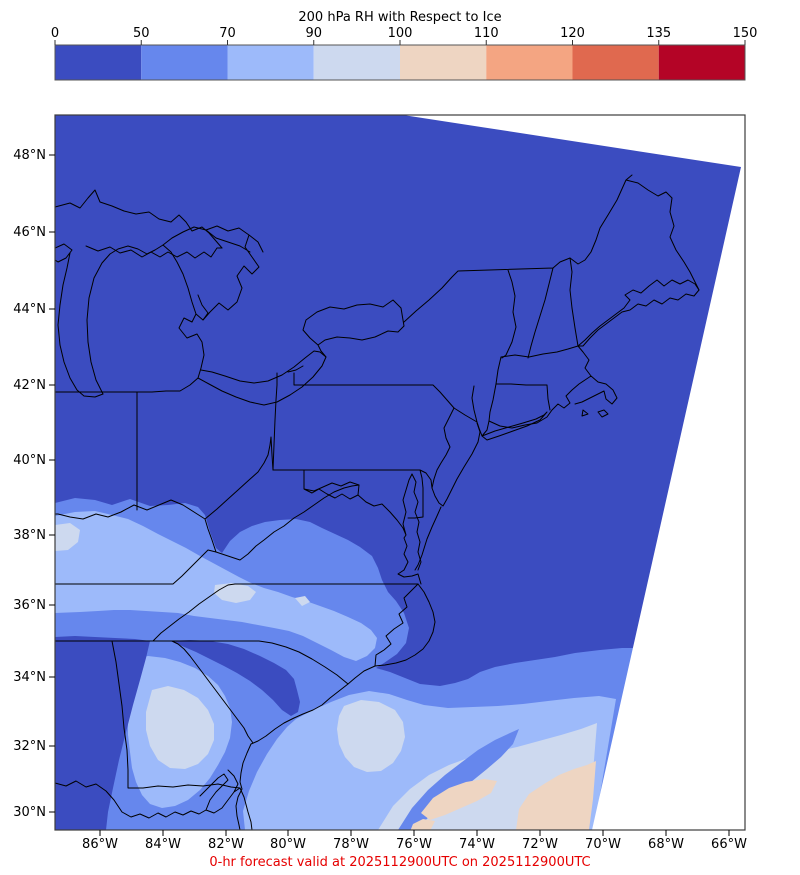  Describe the element at coordinates (302, 601) in the screenshot. I see `contour-fill-90-100-spot` at that location.